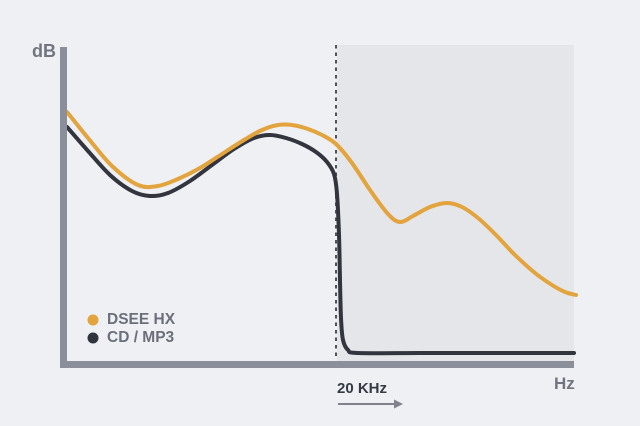 The width and height of the screenshot is (640, 426). I want to click on legend-label-dsee-hx: DSEE HX, so click(141, 319).